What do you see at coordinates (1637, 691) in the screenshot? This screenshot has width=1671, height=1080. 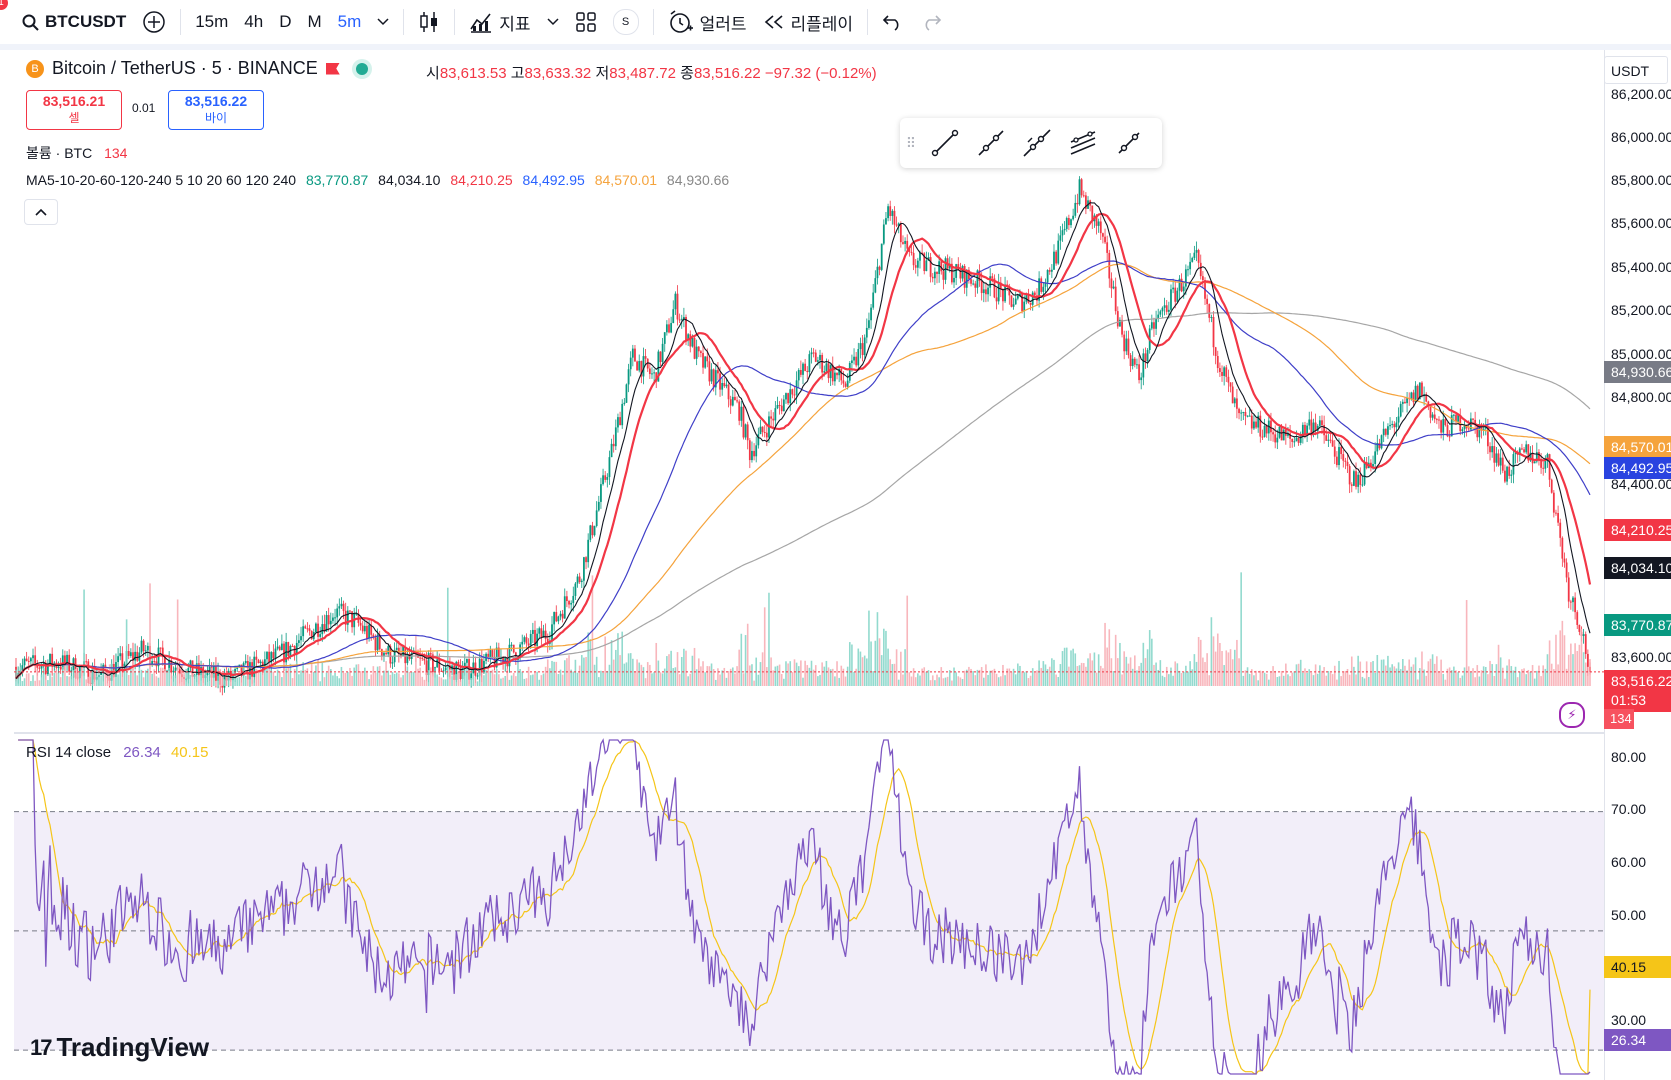 I see `last-price-label: 83,516.22 01:53` at bounding box center [1637, 691].